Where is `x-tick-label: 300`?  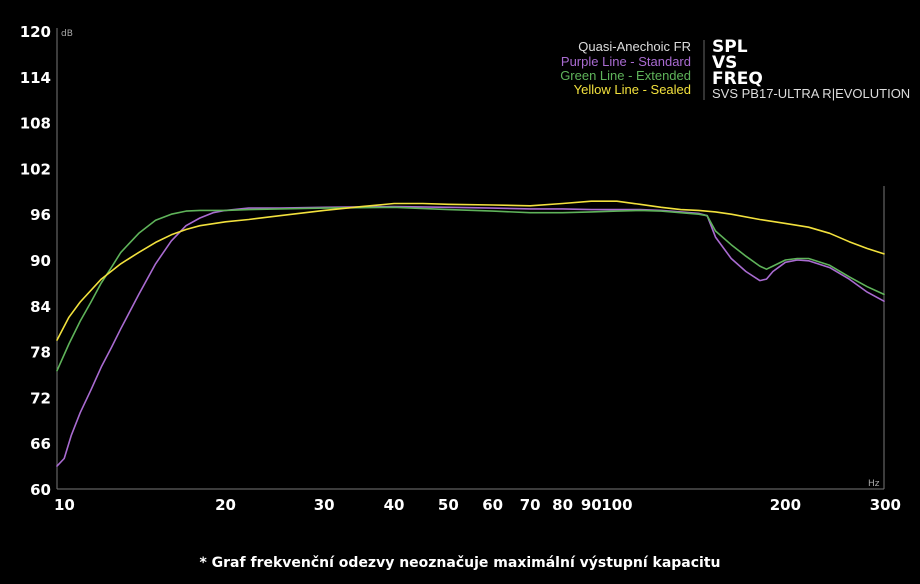 x-tick-label: 300 is located at coordinates (885, 505).